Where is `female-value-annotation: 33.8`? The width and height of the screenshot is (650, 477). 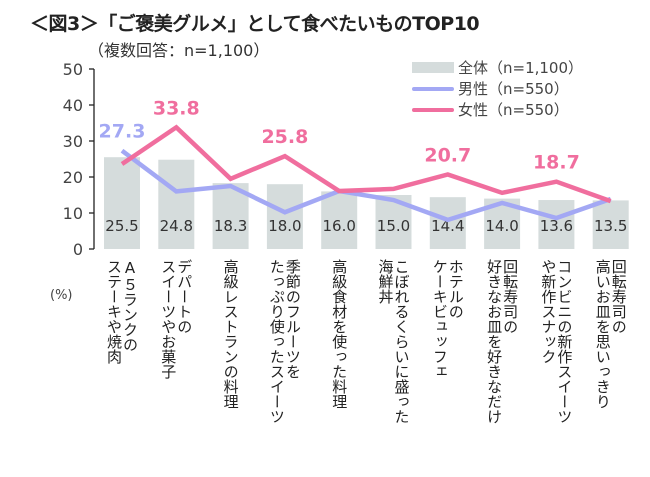
female-value-annotation: 33.8 is located at coordinates (176, 108).